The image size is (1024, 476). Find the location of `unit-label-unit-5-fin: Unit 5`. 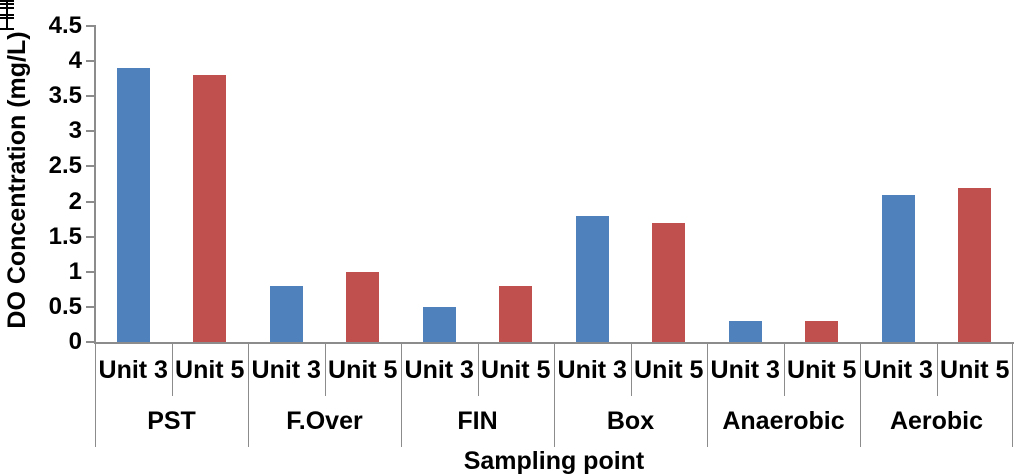

unit-label-unit-5-fin: Unit 5 is located at coordinates (516, 369).